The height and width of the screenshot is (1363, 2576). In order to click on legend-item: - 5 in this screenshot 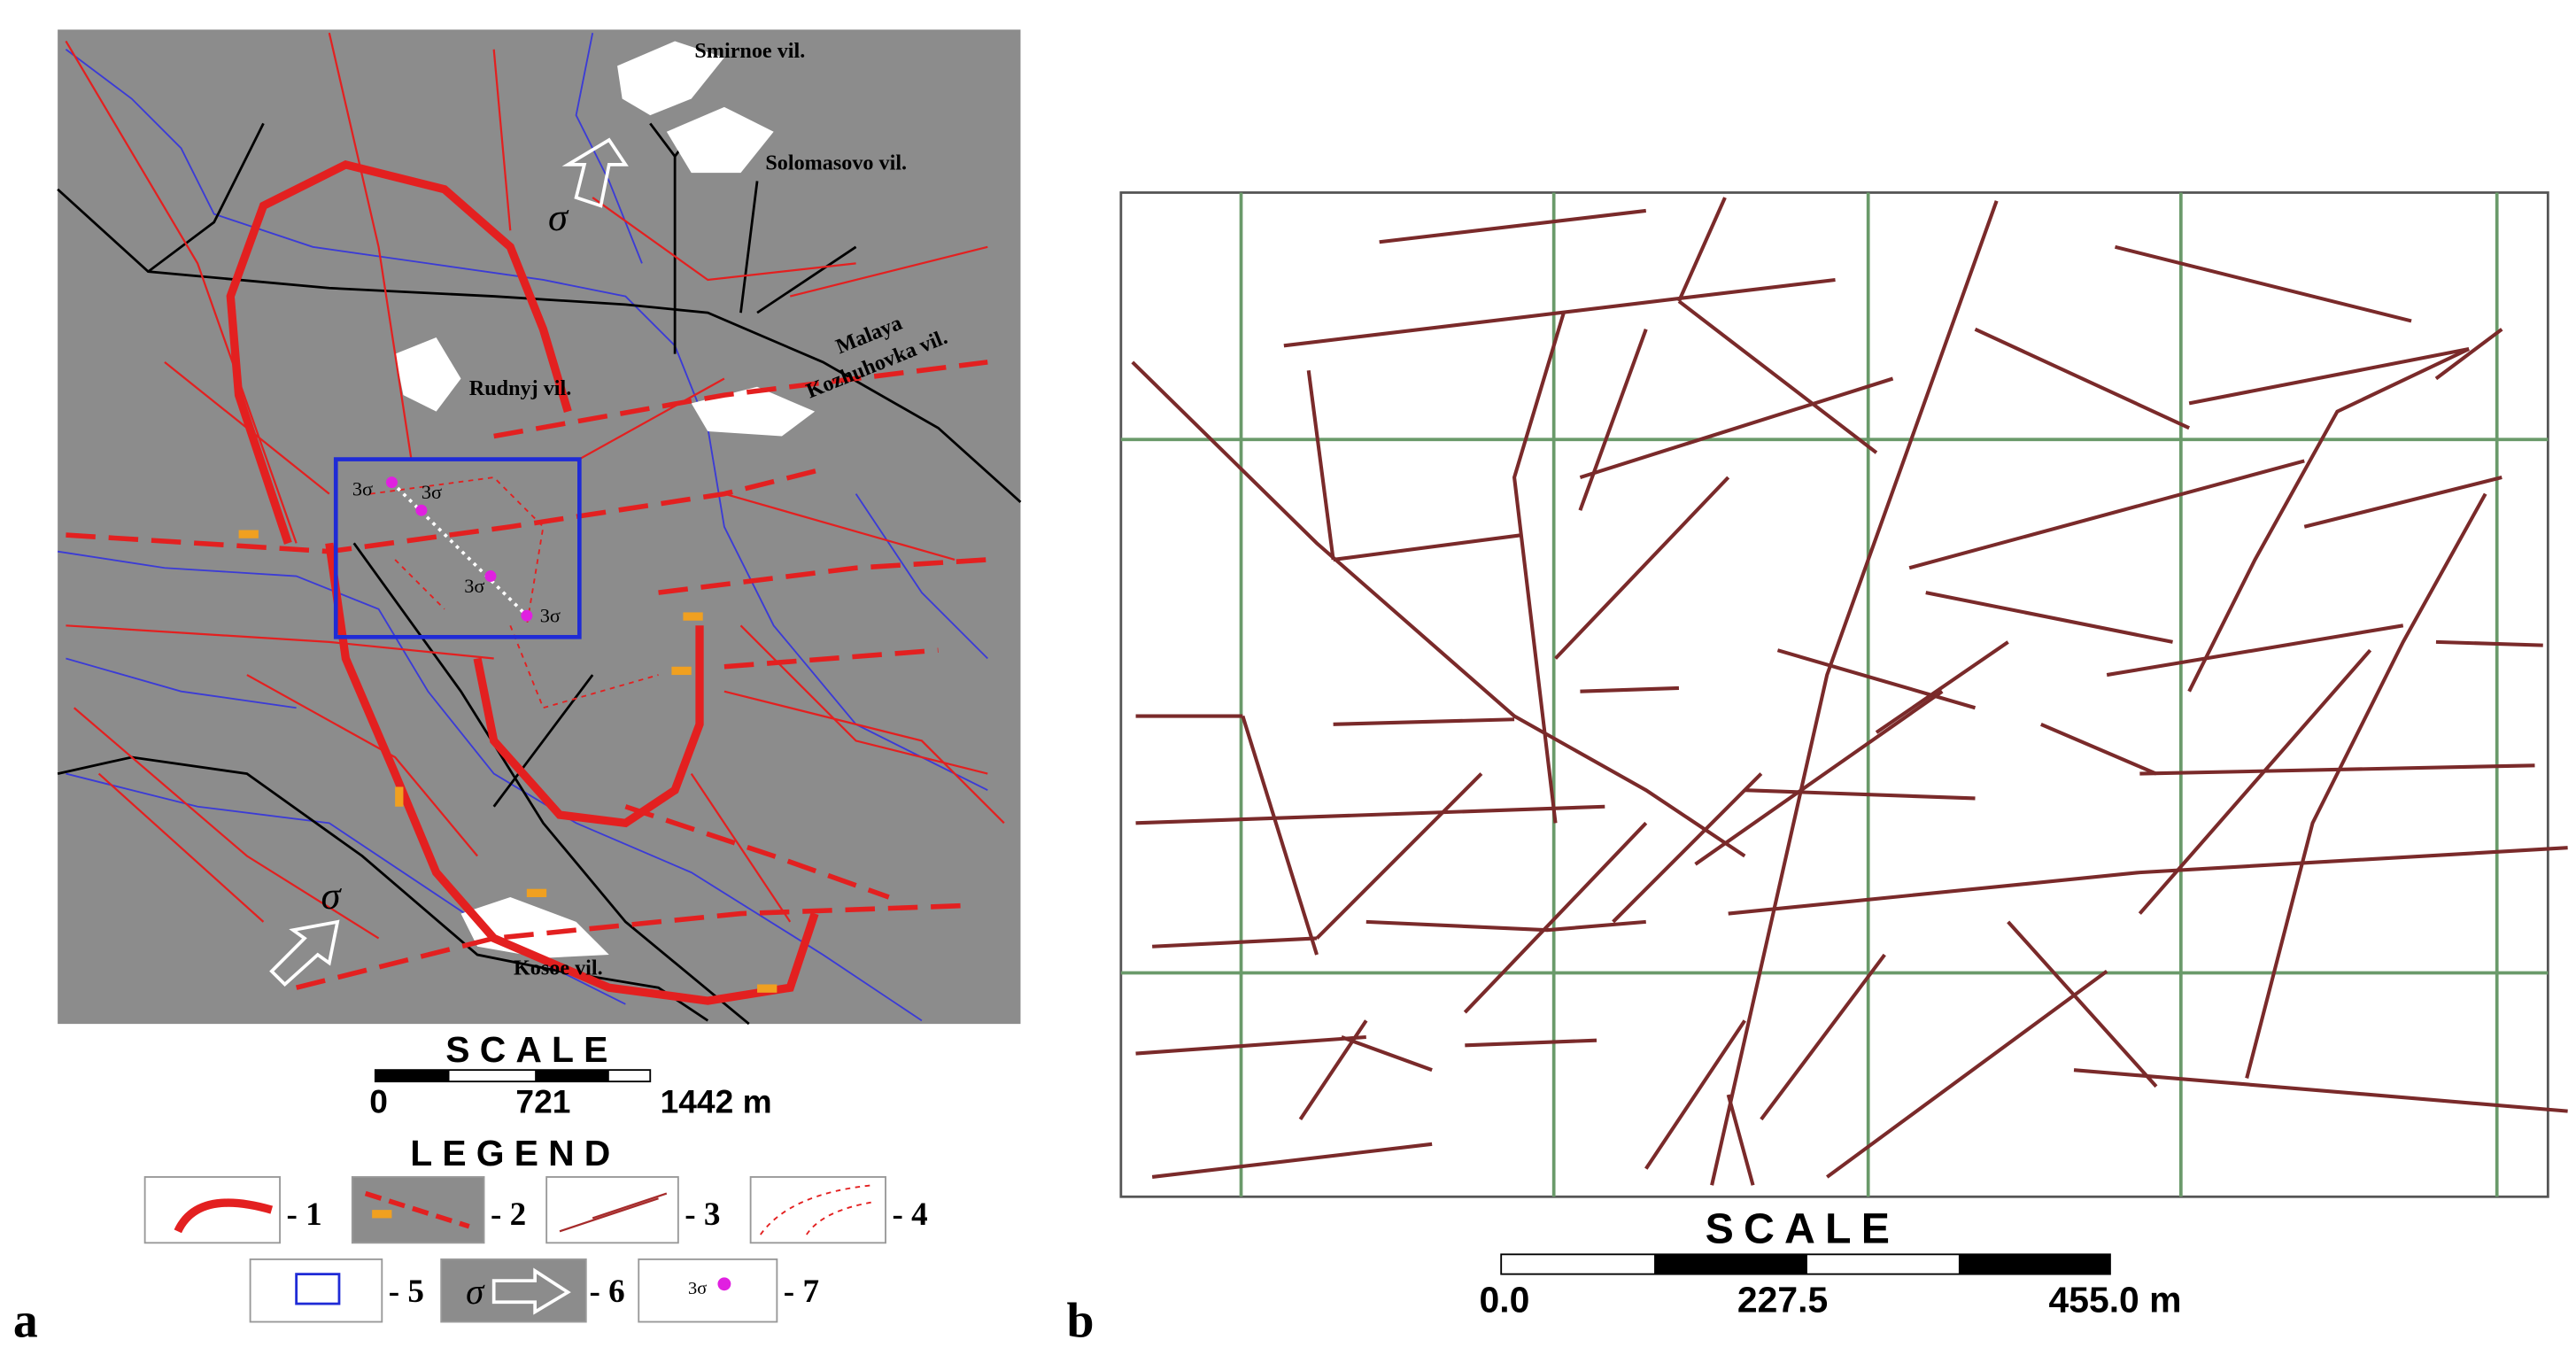, I will do `click(406, 1292)`.